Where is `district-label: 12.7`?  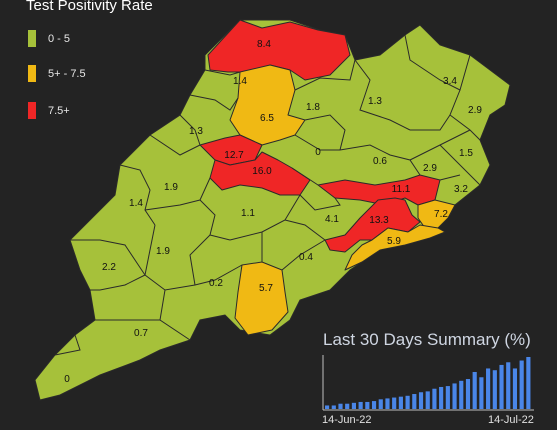 district-label: 12.7 is located at coordinates (234, 155).